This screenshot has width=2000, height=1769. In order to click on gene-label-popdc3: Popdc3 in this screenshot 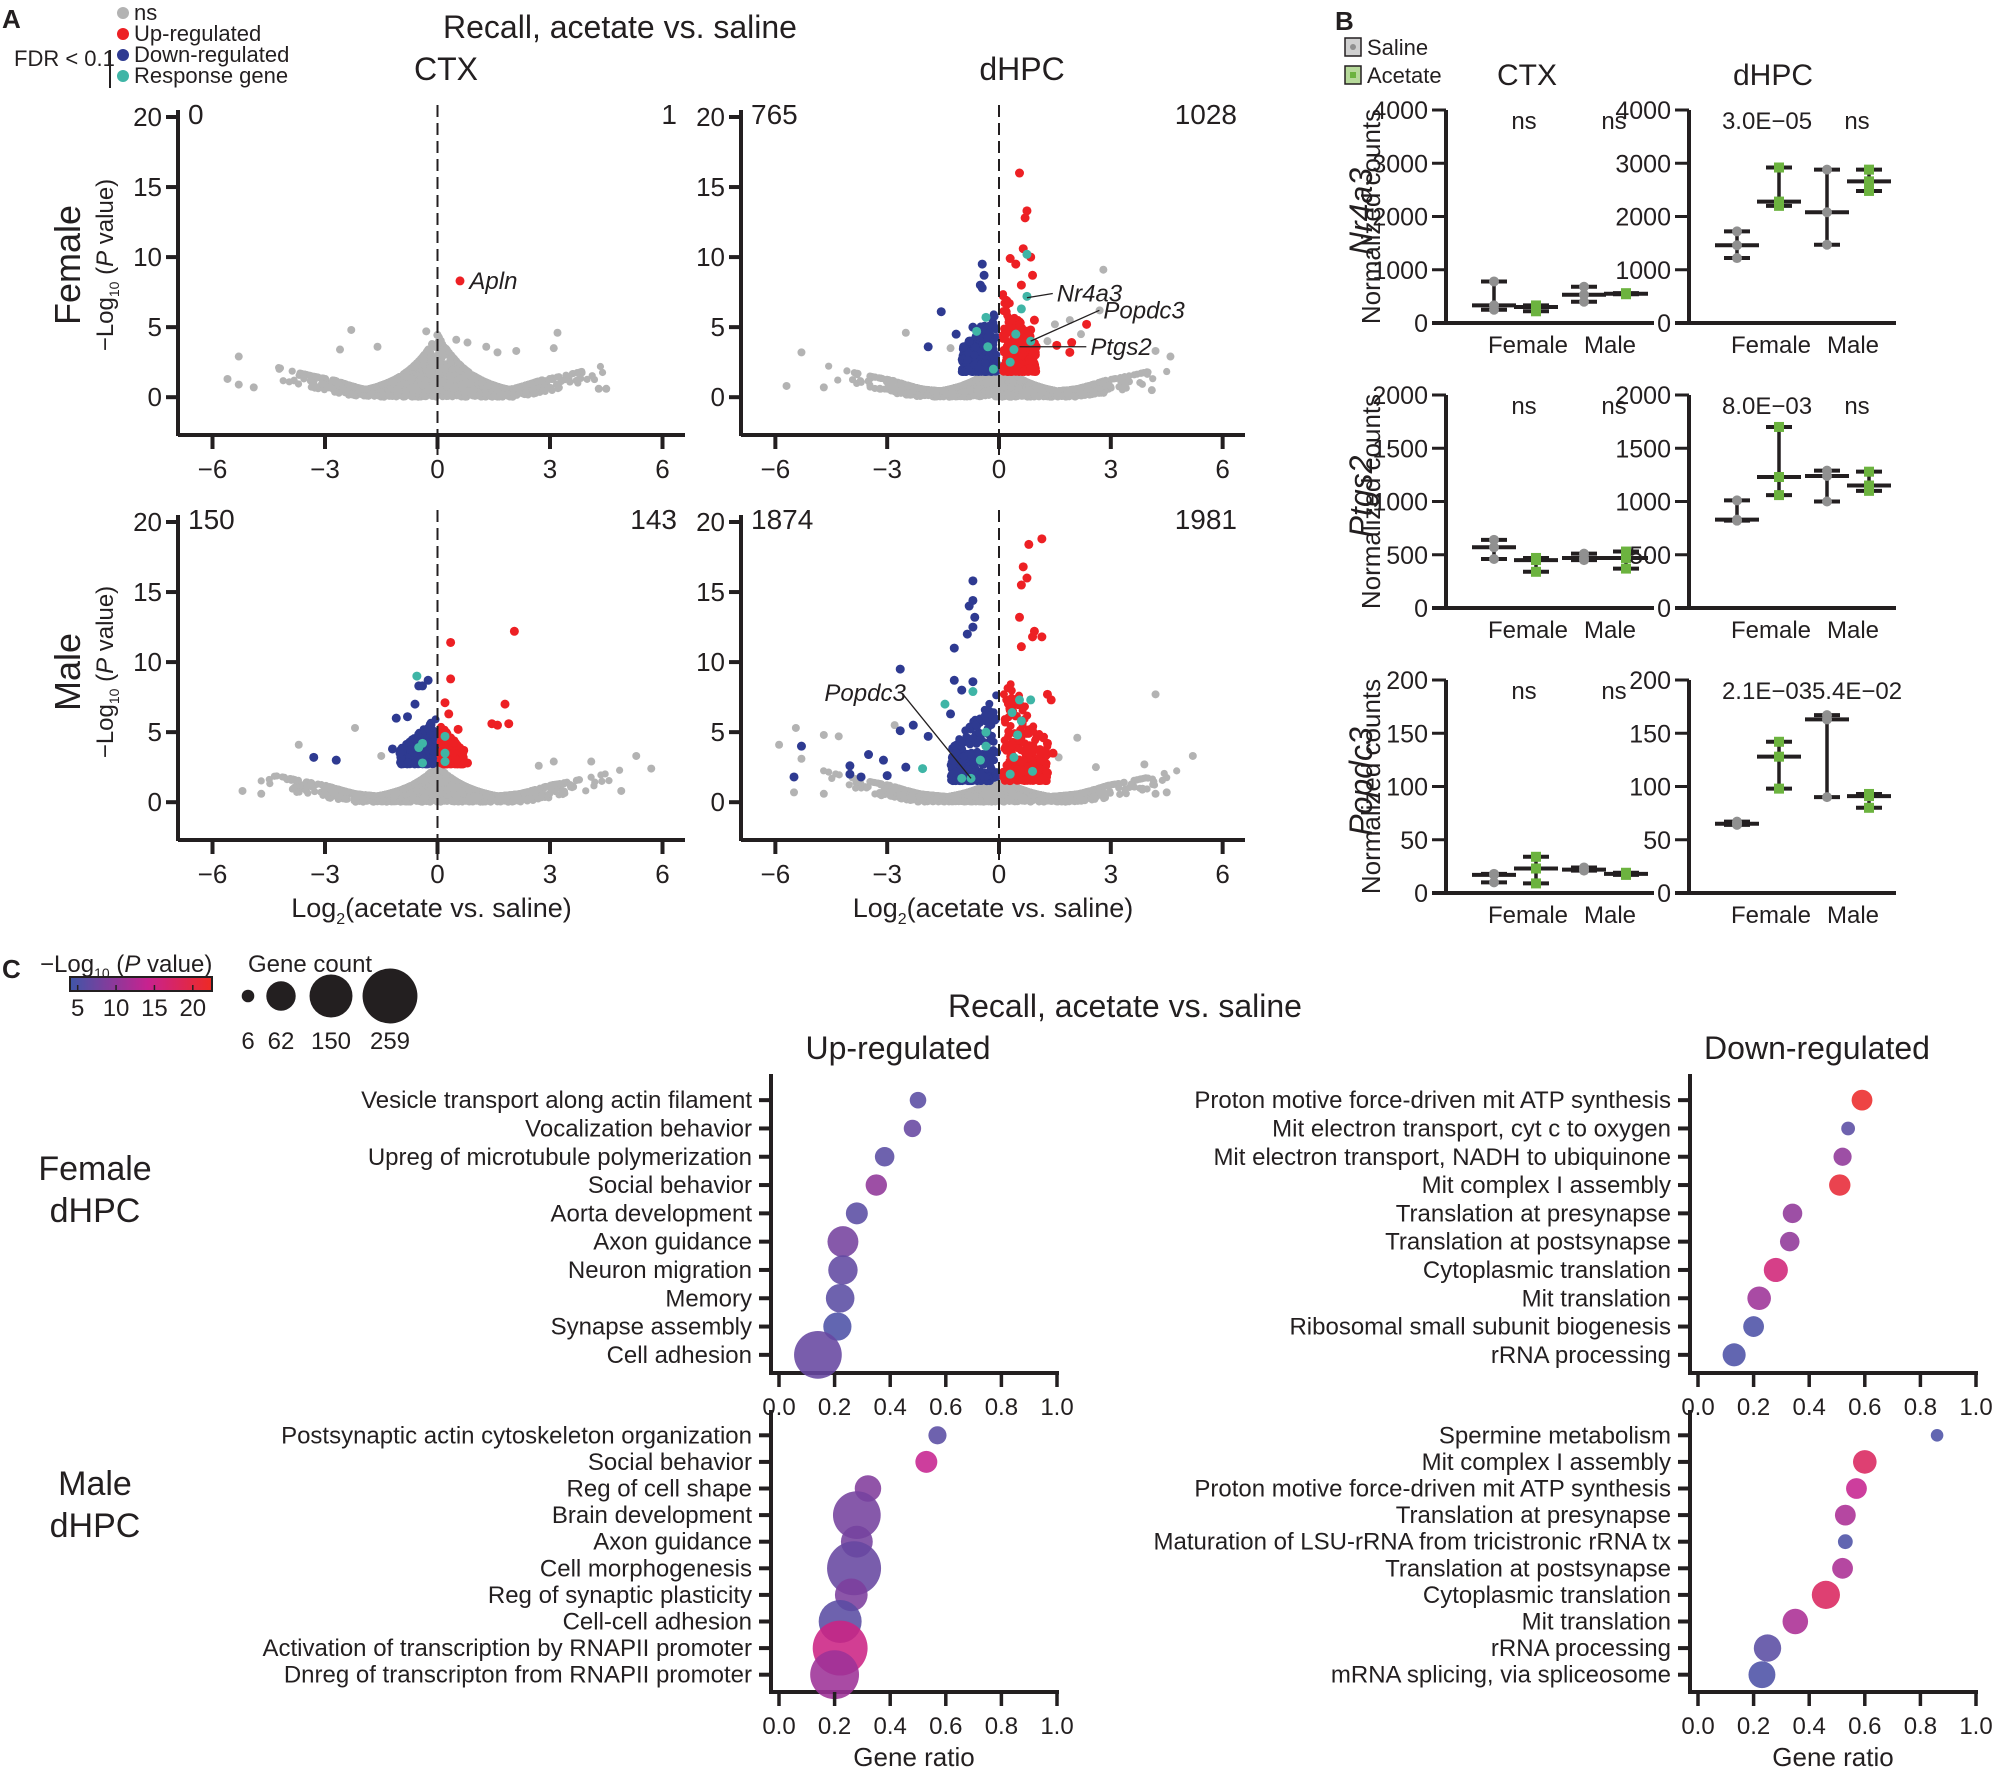, I will do `click(1144, 310)`.